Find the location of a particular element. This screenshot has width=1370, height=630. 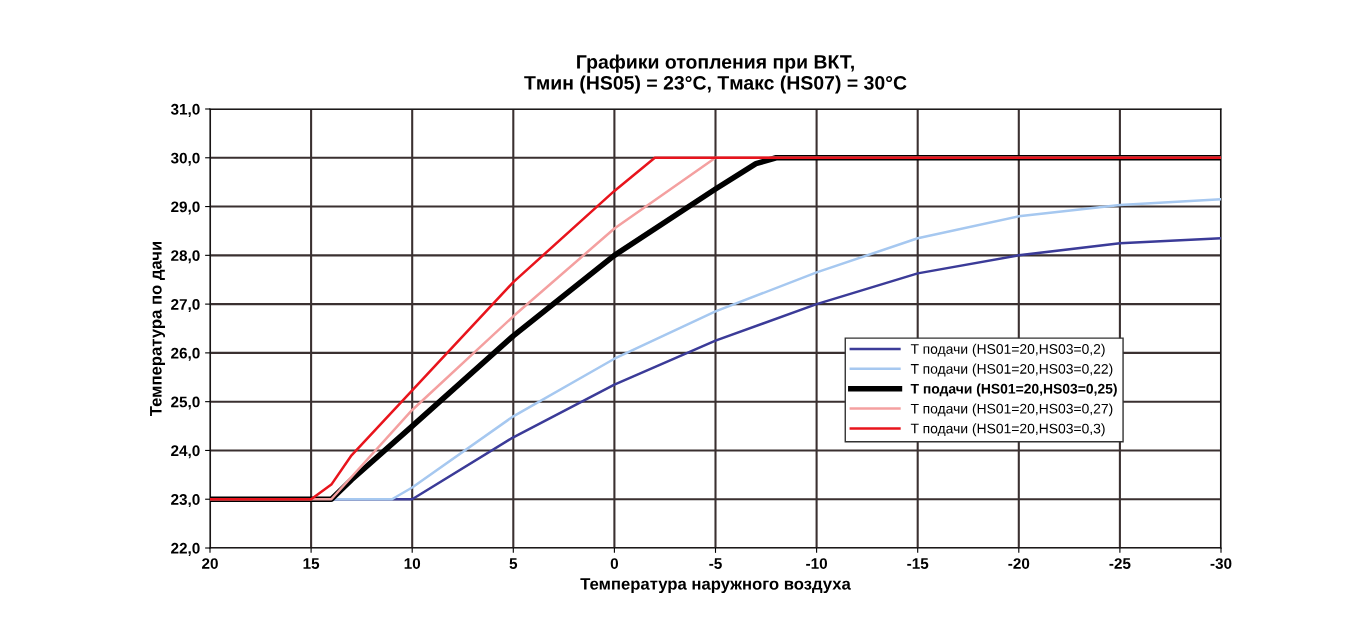

y-tick-label: 28,0 is located at coordinates (185, 257).